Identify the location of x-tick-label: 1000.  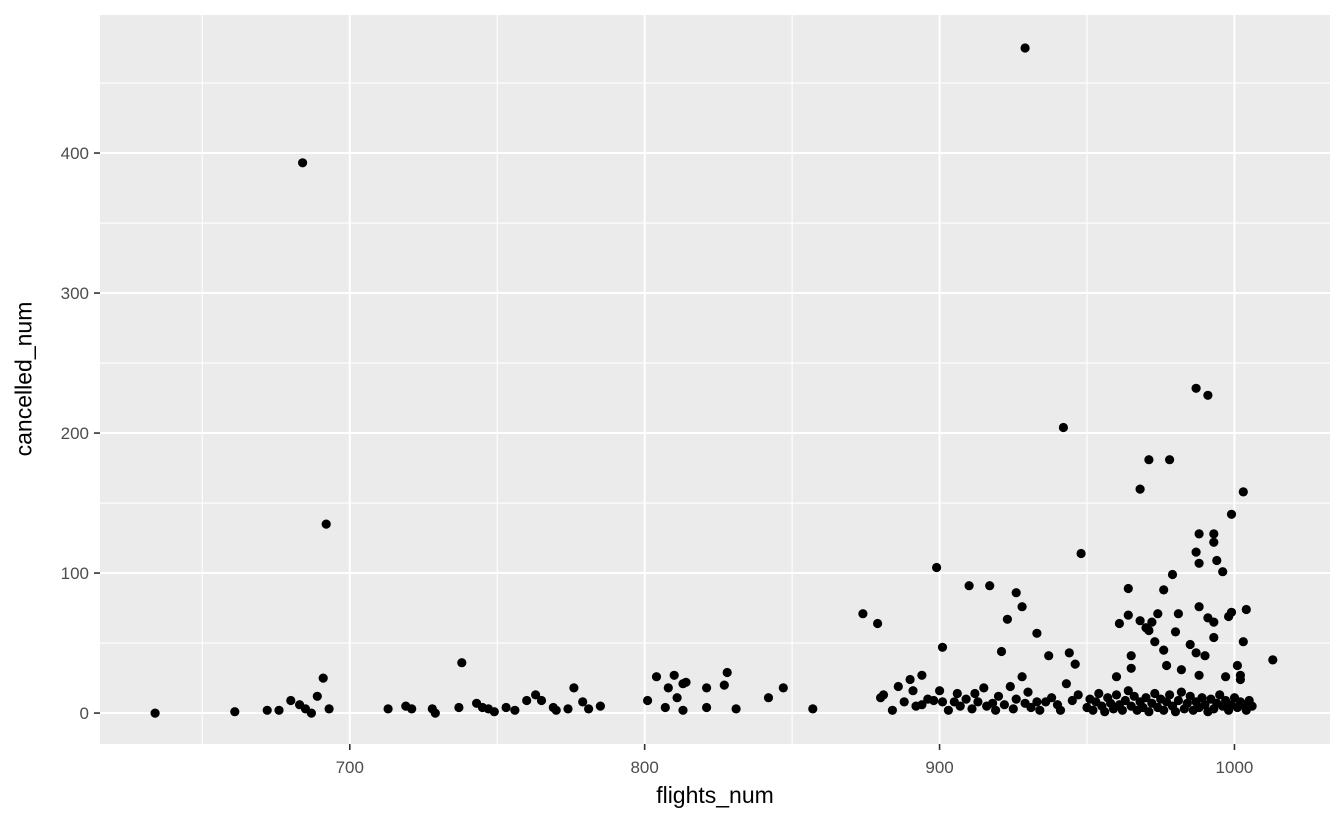
(1235, 767).